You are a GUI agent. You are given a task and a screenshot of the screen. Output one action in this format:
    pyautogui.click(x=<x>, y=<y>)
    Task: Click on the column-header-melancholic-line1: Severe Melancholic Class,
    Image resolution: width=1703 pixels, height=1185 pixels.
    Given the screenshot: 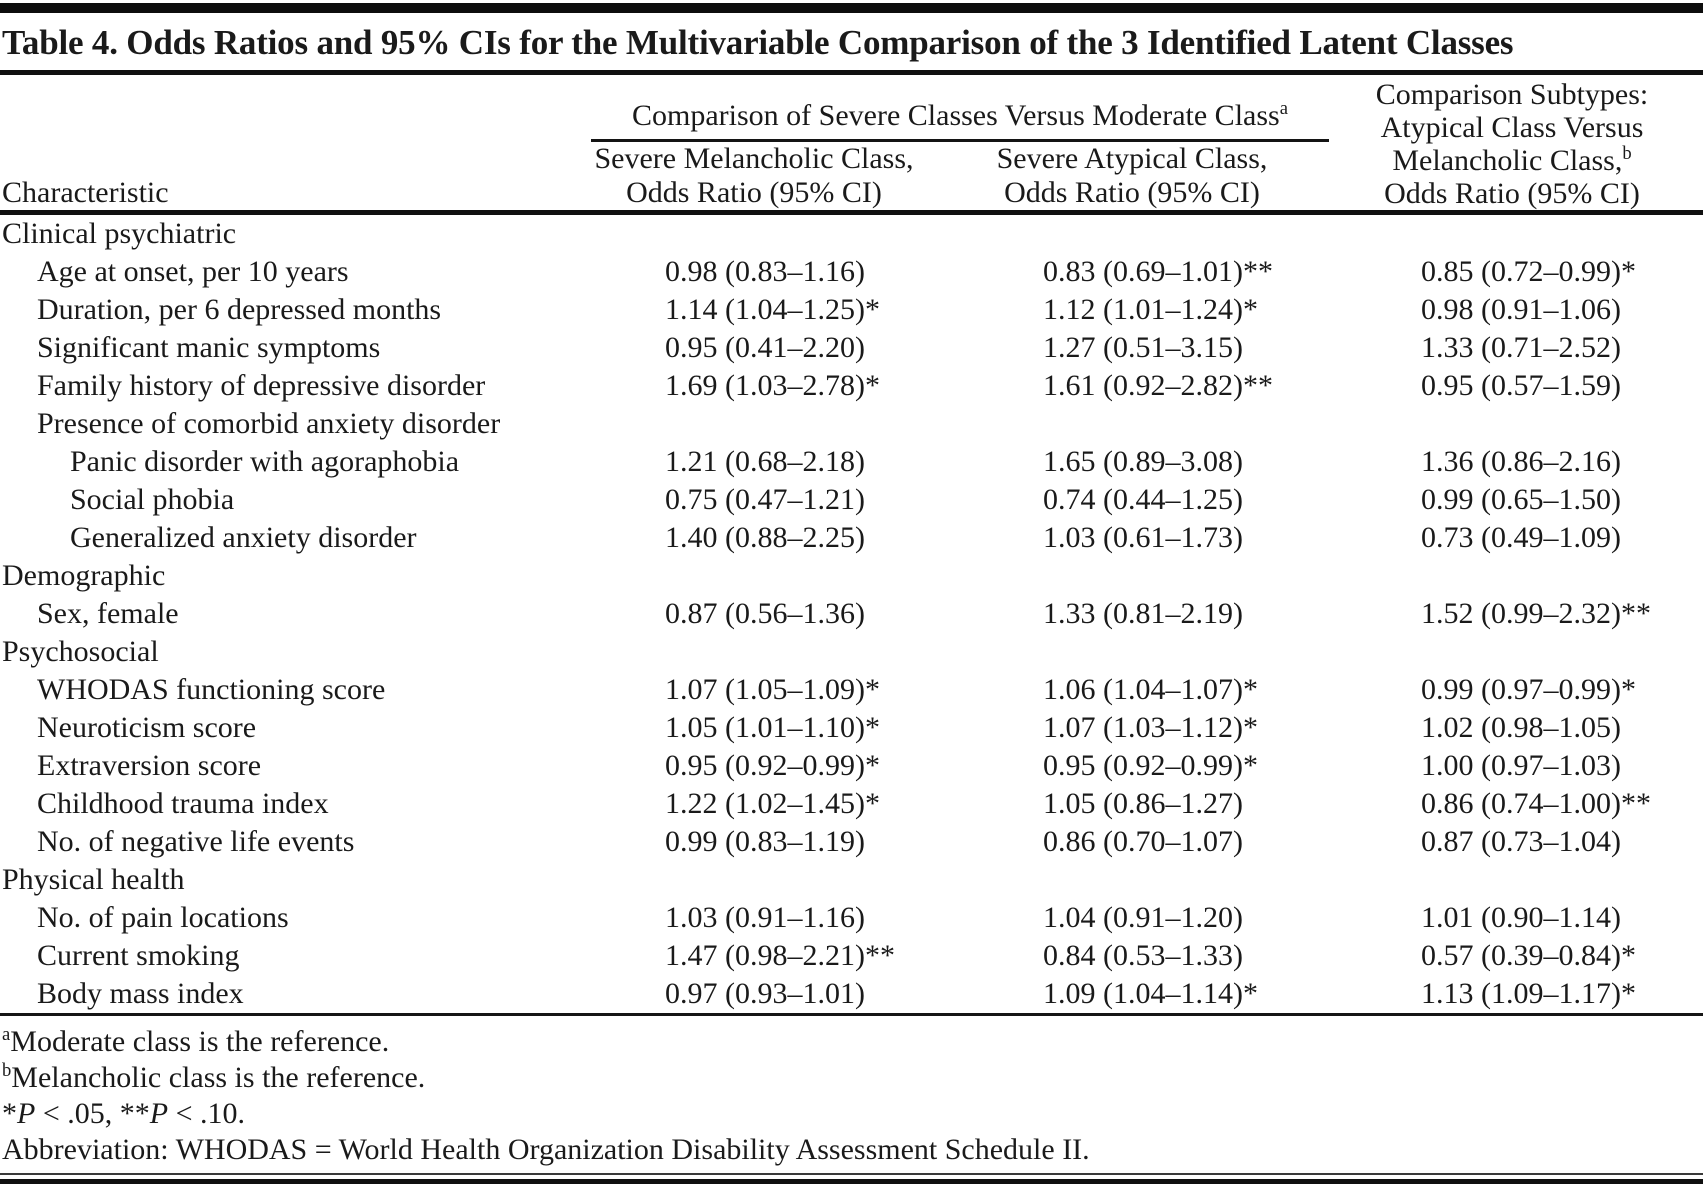 What is the action you would take?
    pyautogui.click(x=754, y=158)
    